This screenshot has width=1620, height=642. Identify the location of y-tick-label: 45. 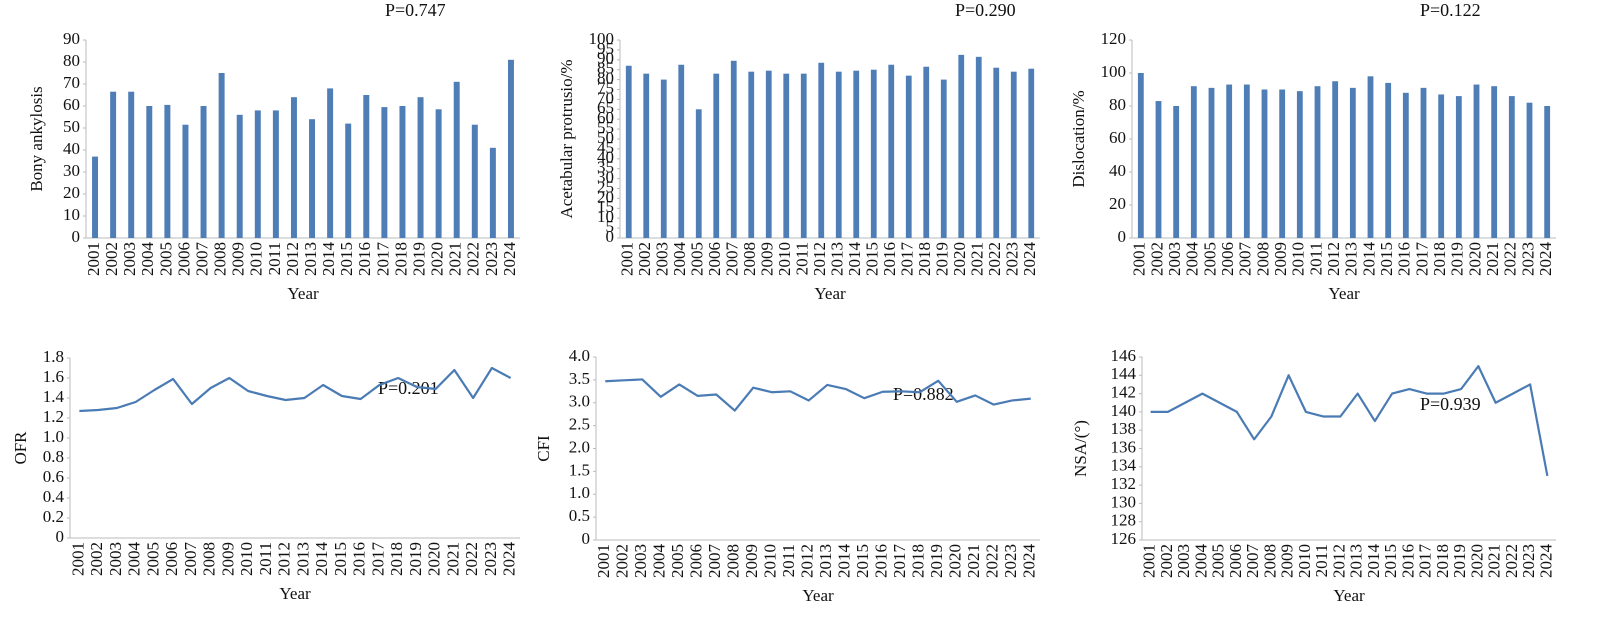
(605, 147).